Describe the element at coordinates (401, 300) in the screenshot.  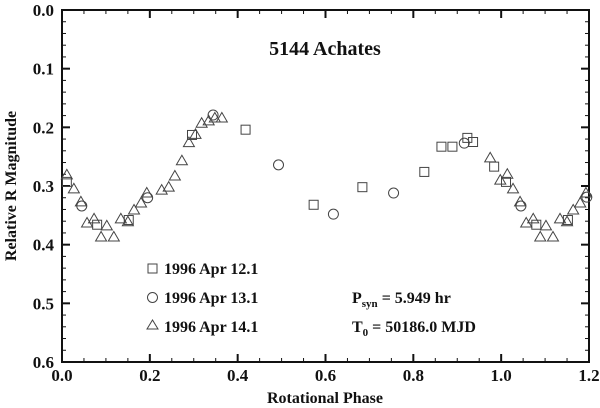
I see `period-annotation: Psyn = 5.949 hr` at that location.